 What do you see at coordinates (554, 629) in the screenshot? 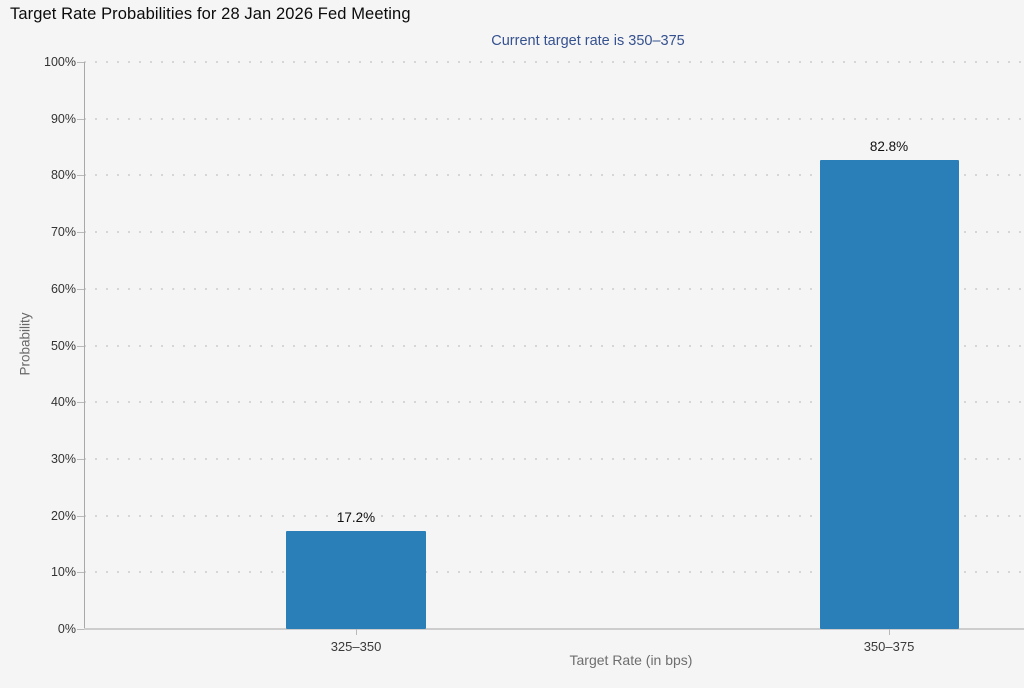
I see `x-axis-spine` at bounding box center [554, 629].